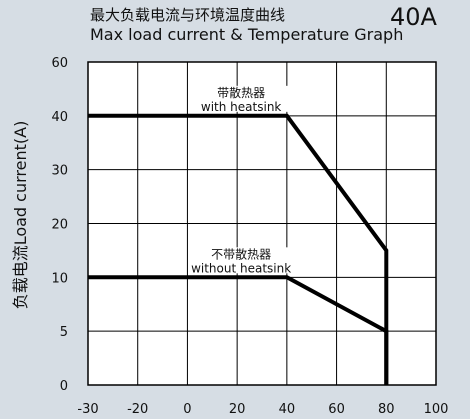  Describe the element at coordinates (59, 278) in the screenshot. I see `y-tick-label: 10` at that location.